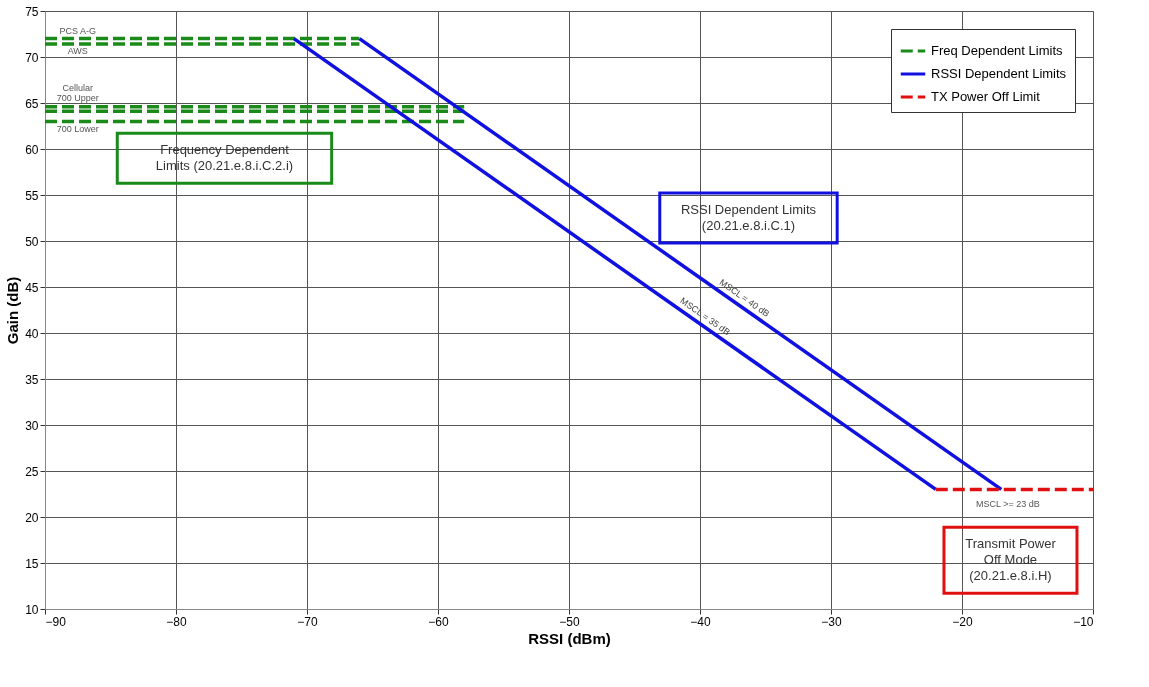  I want to click on x-tick-label: −20, so click(962, 621).